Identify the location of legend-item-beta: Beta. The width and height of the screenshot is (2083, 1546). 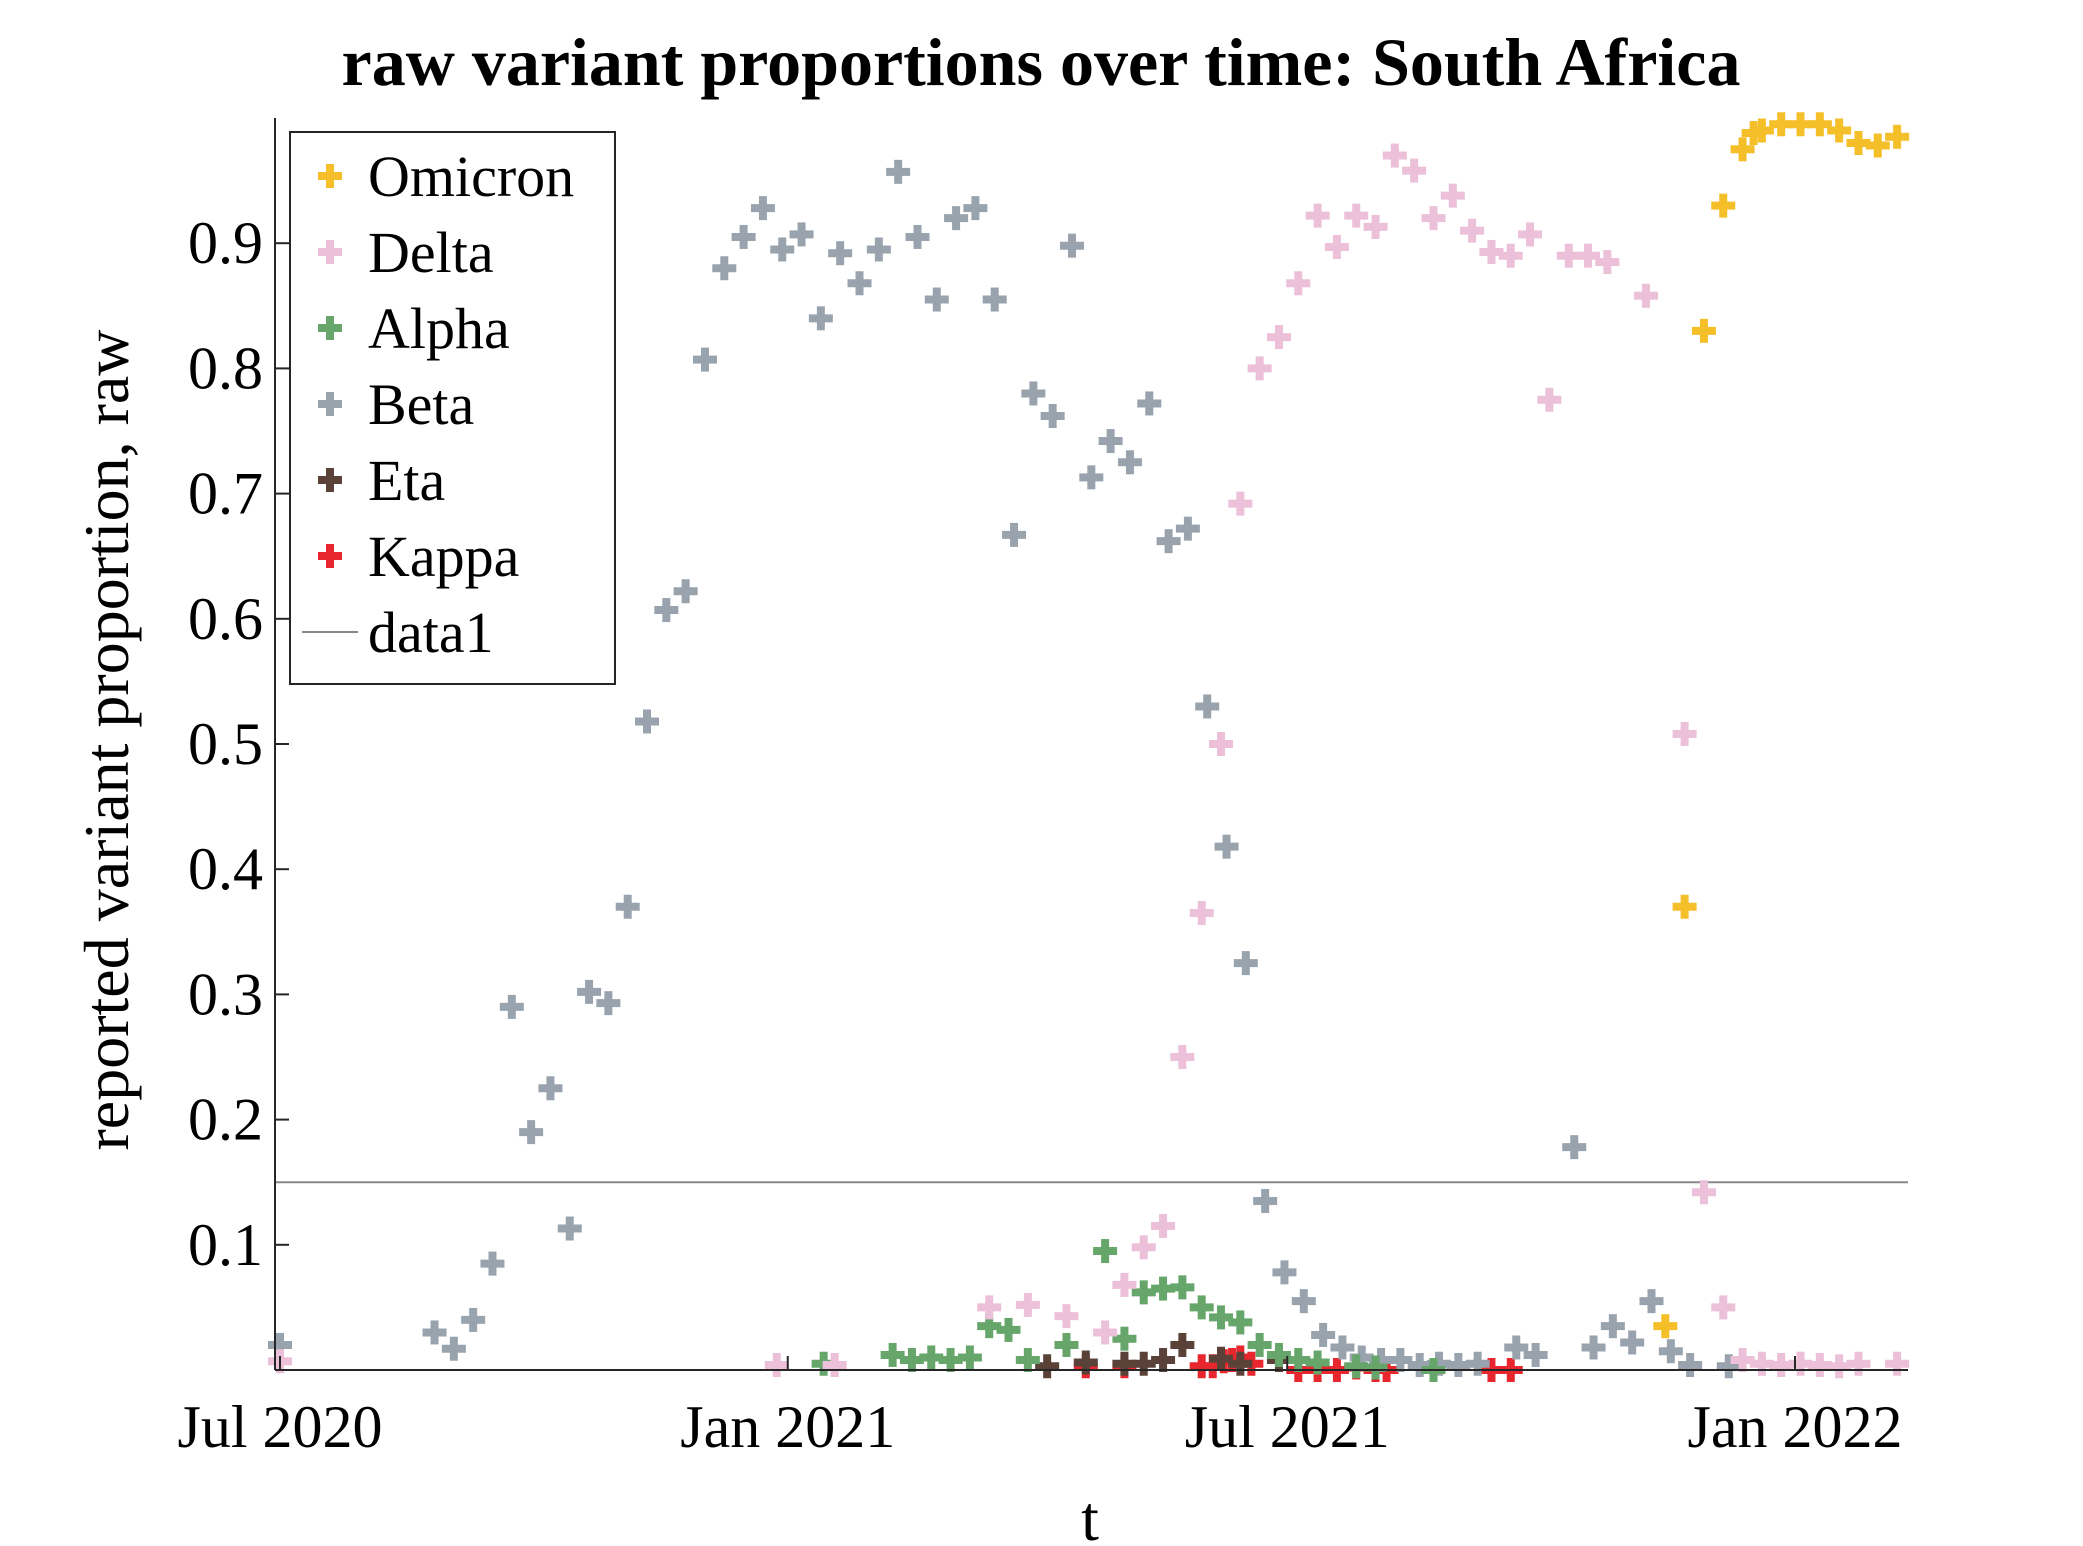
(396, 404).